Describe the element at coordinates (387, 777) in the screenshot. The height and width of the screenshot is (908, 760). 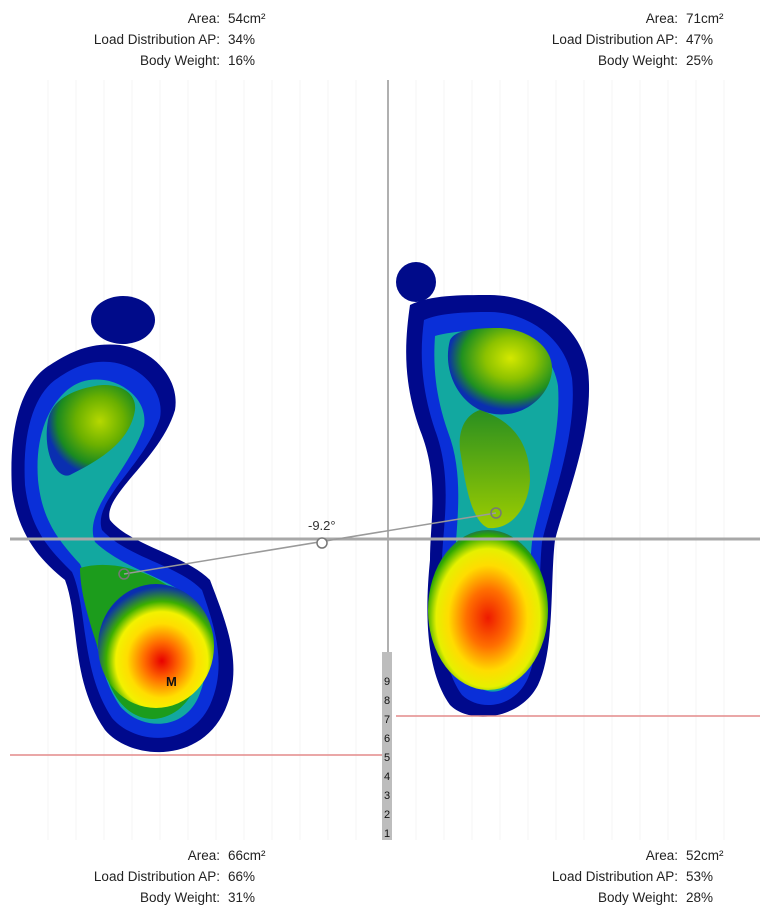
I see `scale-number: 4` at that location.